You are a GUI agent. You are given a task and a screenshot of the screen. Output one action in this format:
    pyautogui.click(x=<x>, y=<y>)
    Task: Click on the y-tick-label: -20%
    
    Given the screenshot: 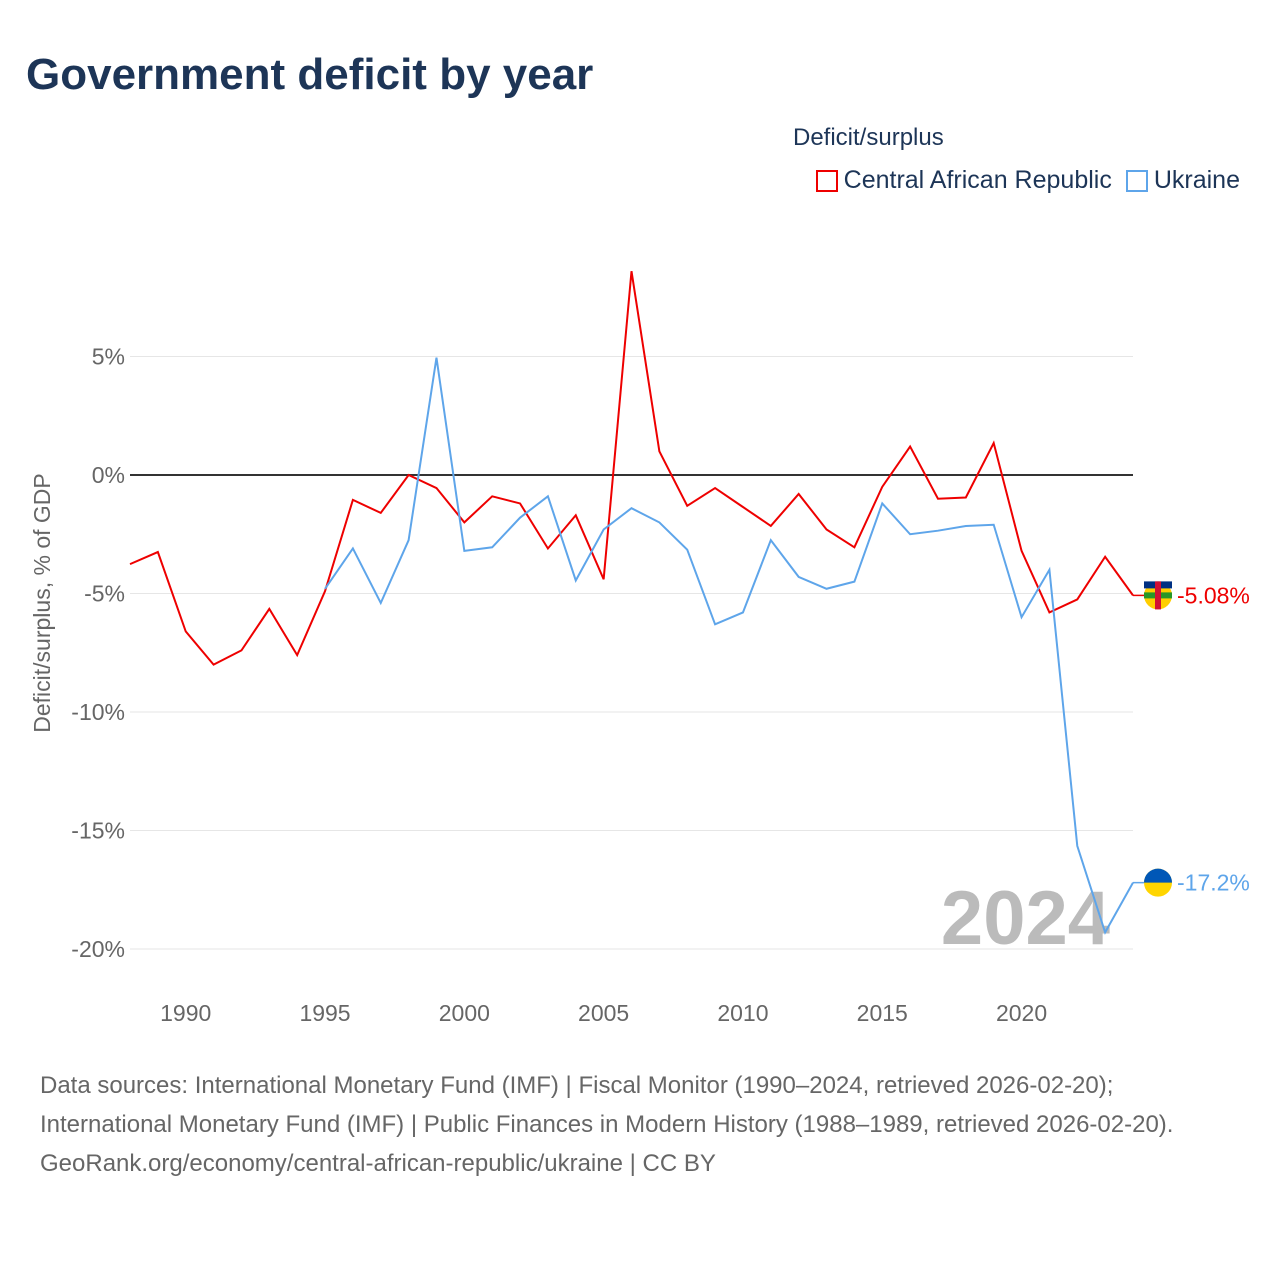 What is the action you would take?
    pyautogui.click(x=98, y=949)
    